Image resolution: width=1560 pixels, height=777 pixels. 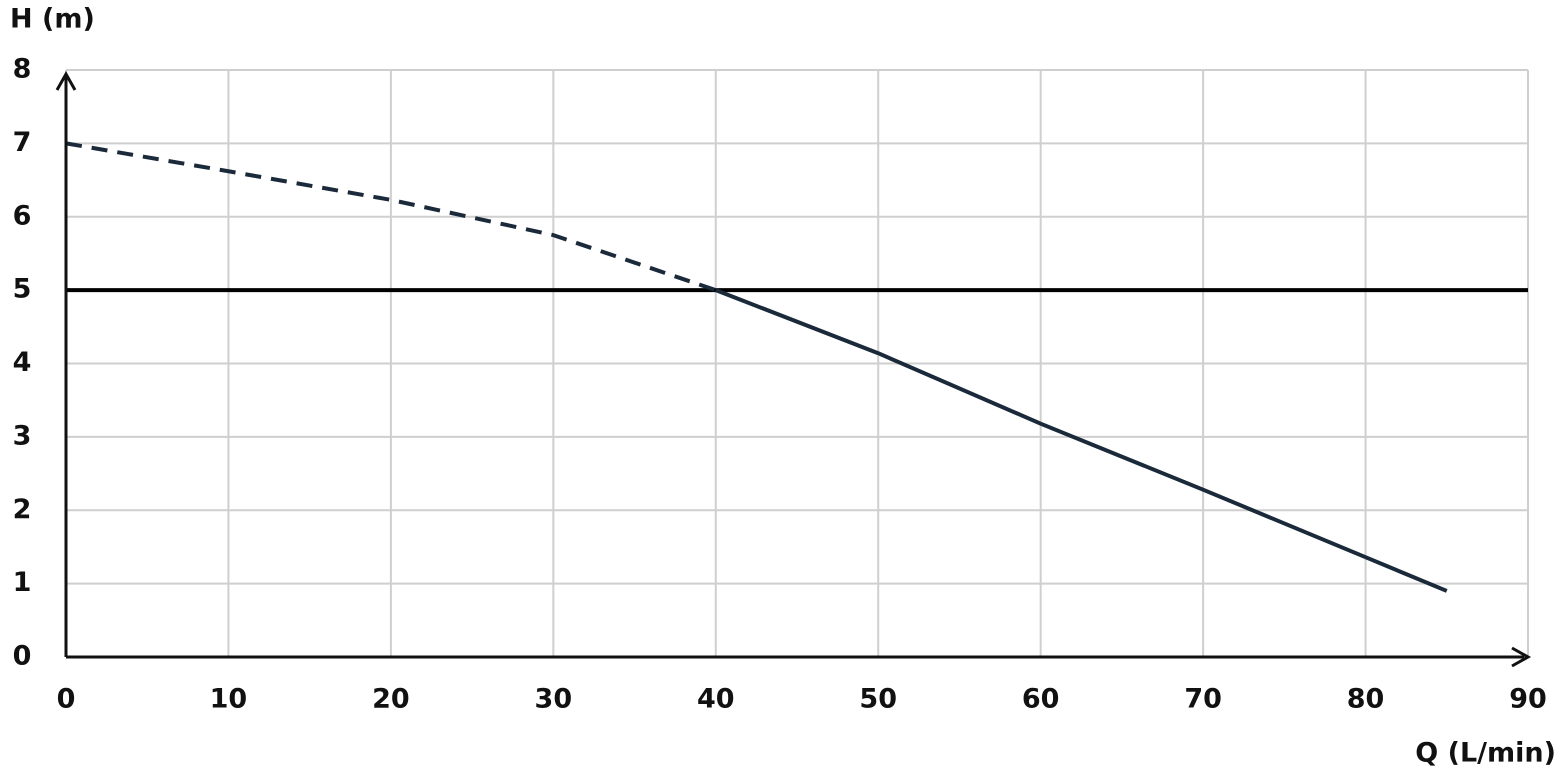 What do you see at coordinates (1366, 699) in the screenshot?
I see `x-tick-label: 80` at bounding box center [1366, 699].